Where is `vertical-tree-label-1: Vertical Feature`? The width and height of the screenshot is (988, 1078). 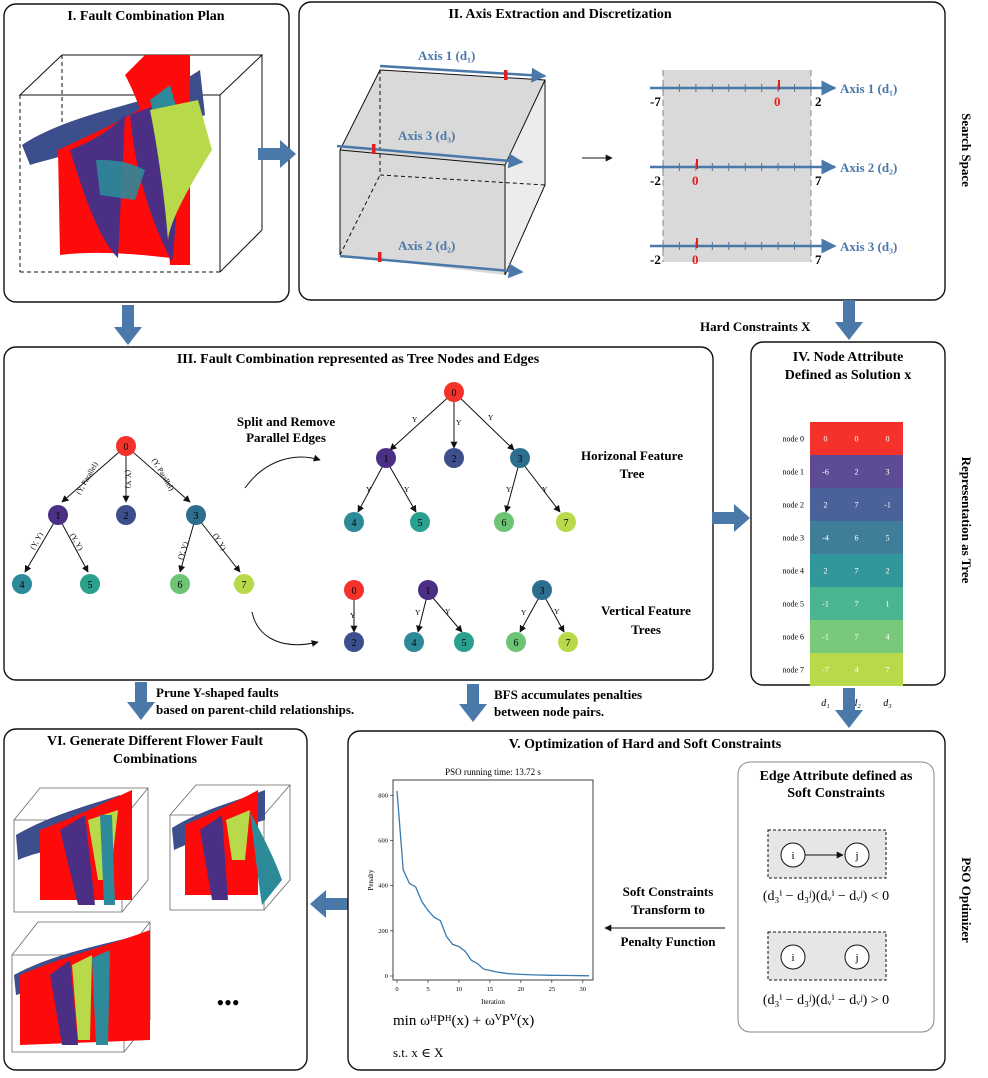 vertical-tree-label-1: Vertical Feature is located at coordinates (646, 610).